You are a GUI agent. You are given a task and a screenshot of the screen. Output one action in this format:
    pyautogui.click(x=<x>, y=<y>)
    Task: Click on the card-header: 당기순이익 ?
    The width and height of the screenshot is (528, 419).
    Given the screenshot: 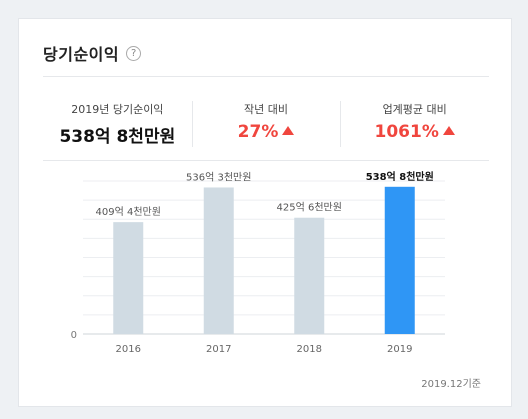 What is the action you would take?
    pyautogui.click(x=92, y=53)
    